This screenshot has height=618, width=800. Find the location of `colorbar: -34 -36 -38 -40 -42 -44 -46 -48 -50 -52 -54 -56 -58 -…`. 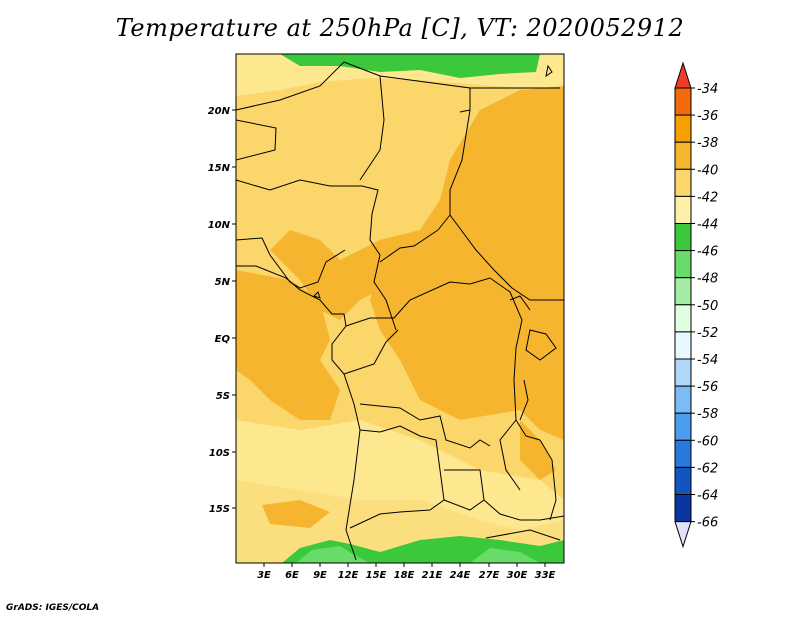

colorbar: -34 -36 -38 -40 -42 -44 -46 -48 -50 -52 -54 -56 -58 -… is located at coordinates (696, 305).